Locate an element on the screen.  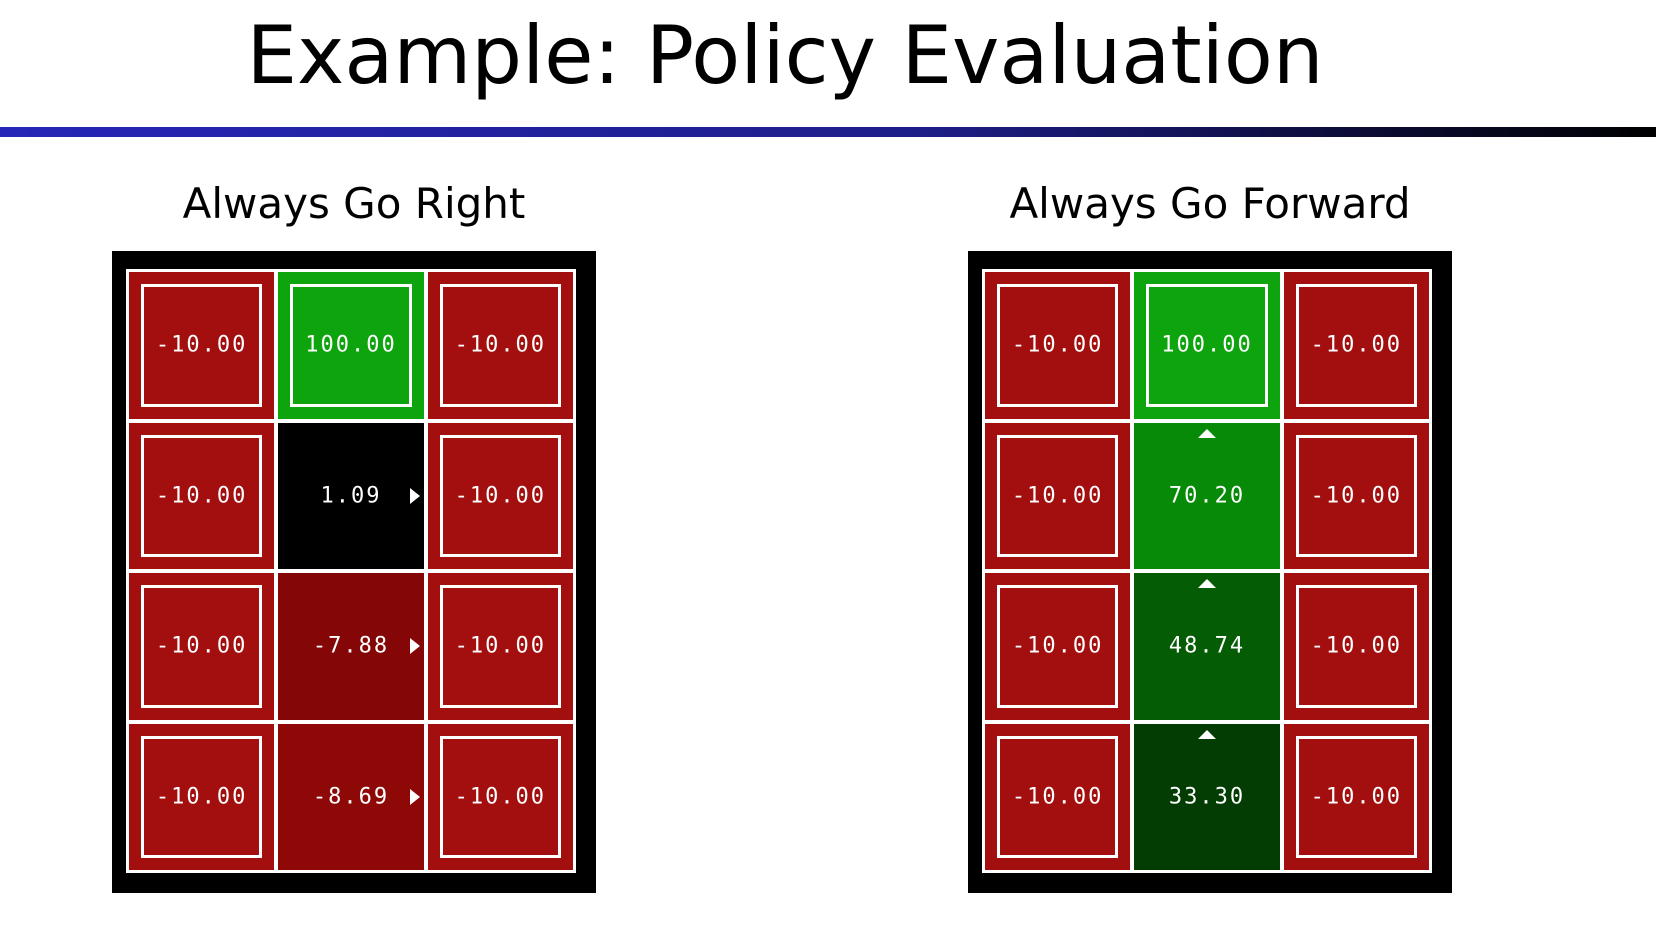
state-value: 1.09 is located at coordinates (351, 496).